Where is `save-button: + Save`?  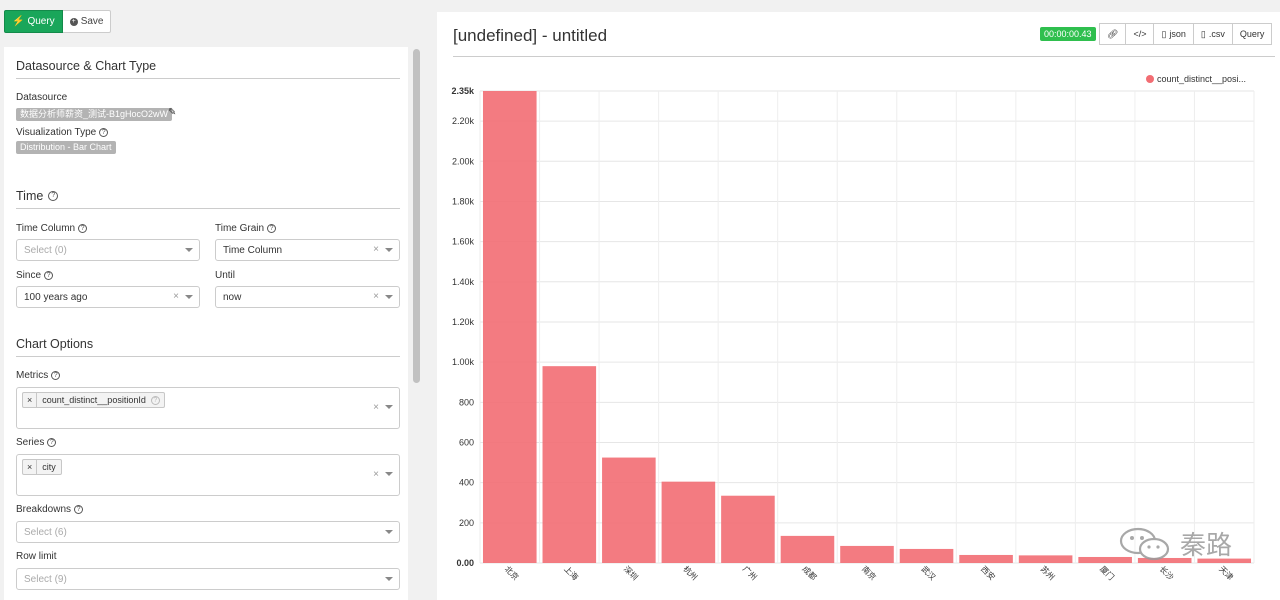
save-button: + Save is located at coordinates (87, 21).